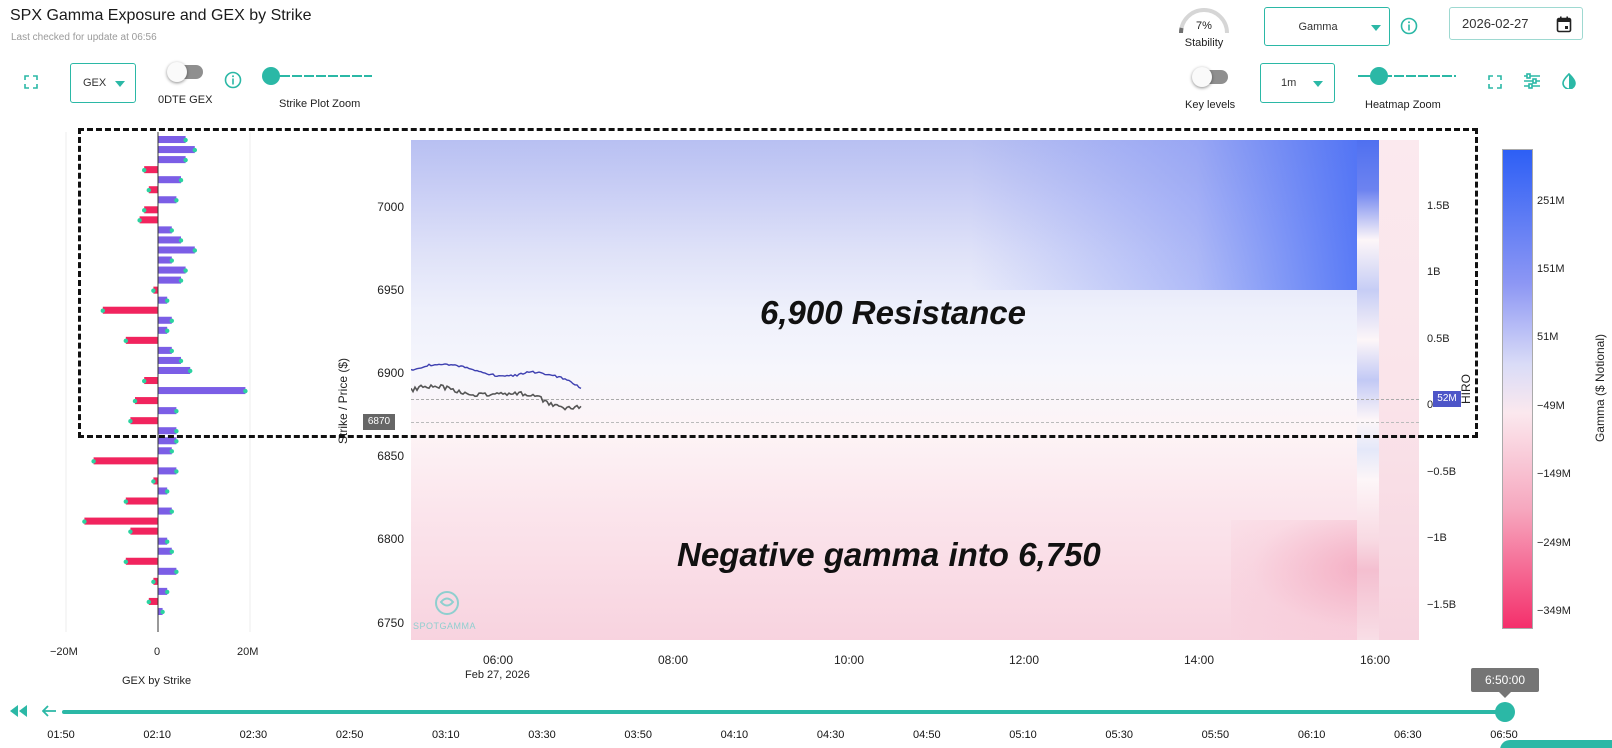  I want to click on heatmap-metric-select: Gamma, so click(1327, 26).